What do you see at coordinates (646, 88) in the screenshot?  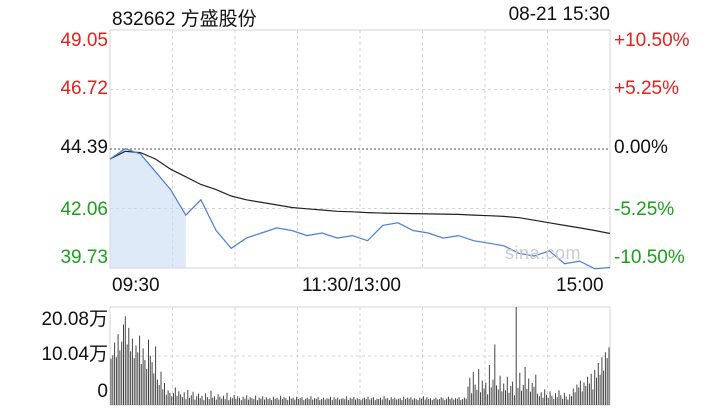 I see `pct-tick-label: +5.25%` at bounding box center [646, 88].